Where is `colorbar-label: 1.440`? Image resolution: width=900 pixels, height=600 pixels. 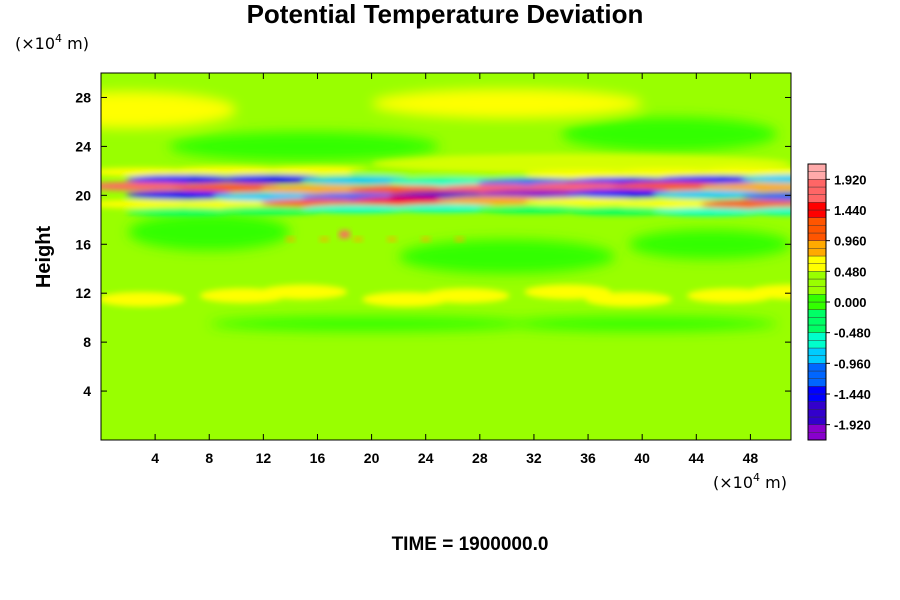 colorbar-label: 1.440 is located at coordinates (850, 210).